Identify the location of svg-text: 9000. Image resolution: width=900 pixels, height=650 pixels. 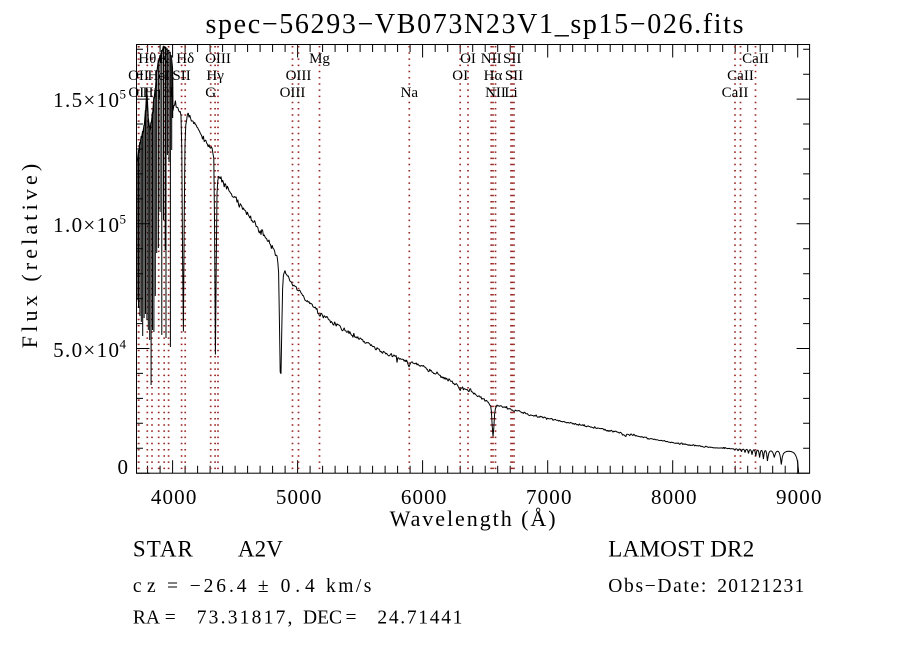
(799, 497).